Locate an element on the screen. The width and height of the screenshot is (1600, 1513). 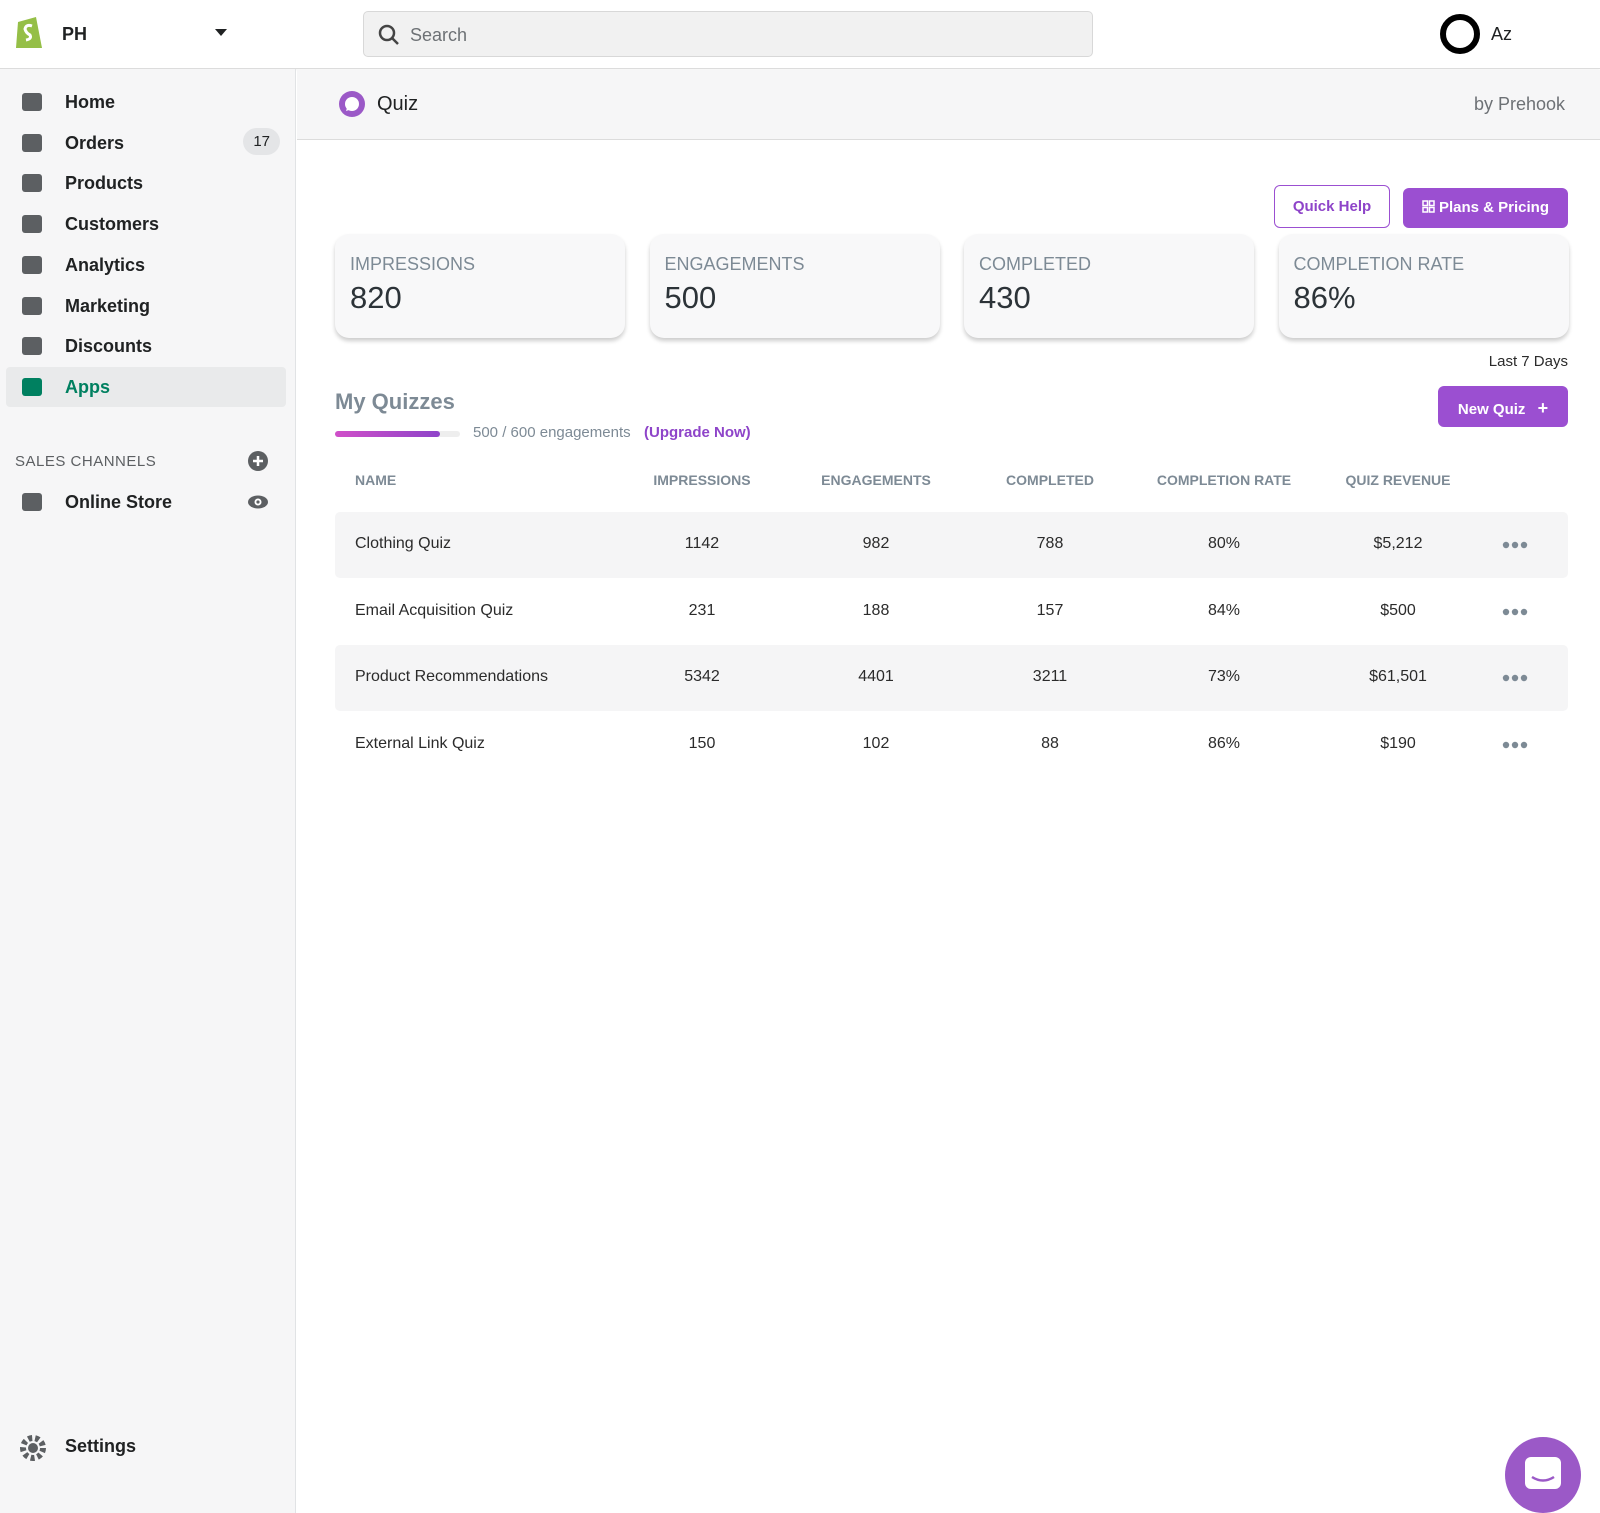
search-placeholder: Search is located at coordinates (439, 35).